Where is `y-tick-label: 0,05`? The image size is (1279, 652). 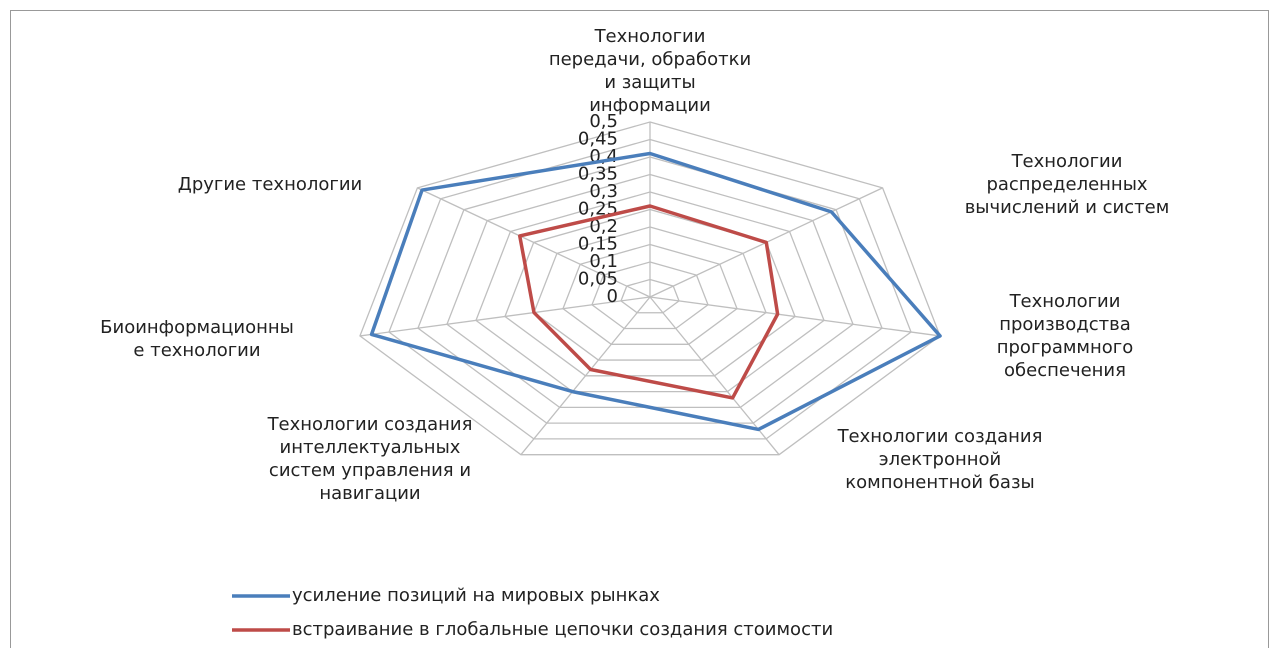
y-tick-label: 0,05 is located at coordinates (598, 279).